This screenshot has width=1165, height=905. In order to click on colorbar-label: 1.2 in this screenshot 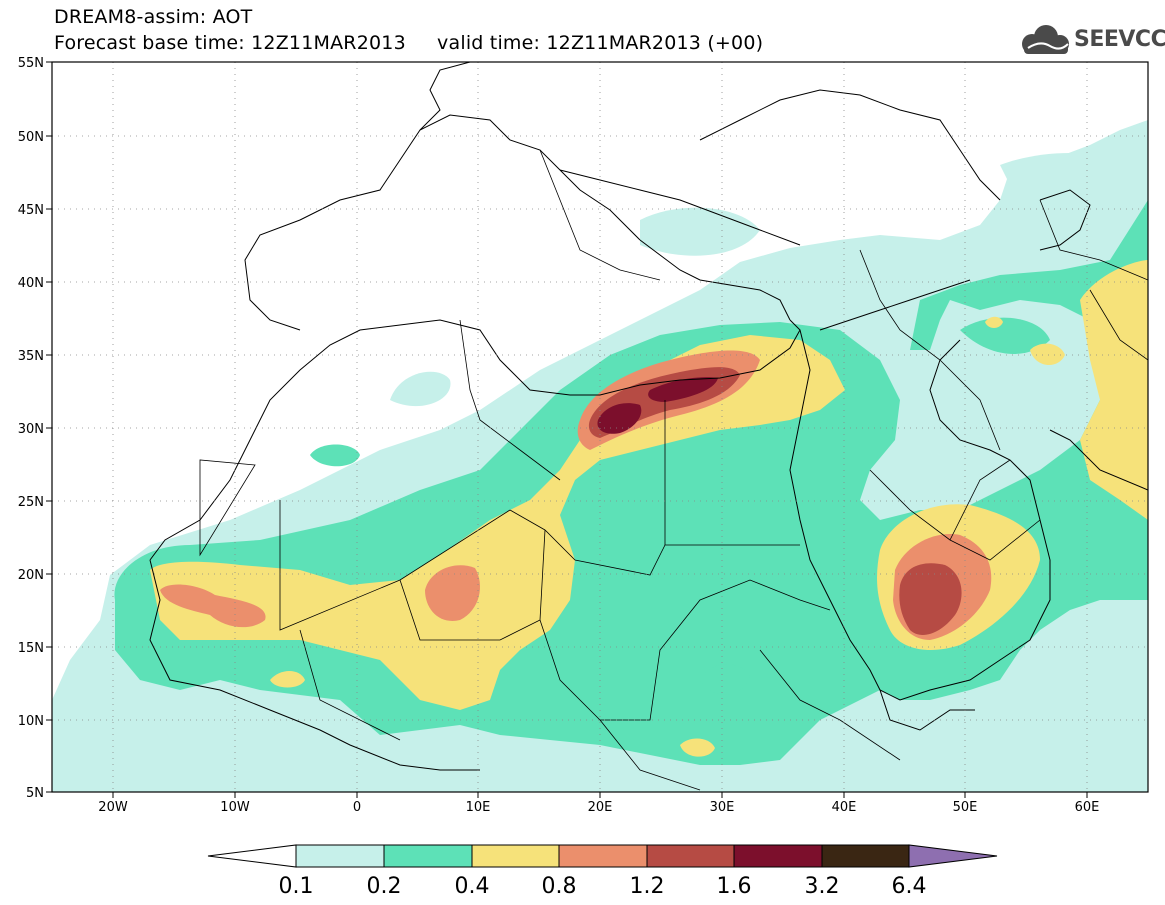, I will do `click(647, 886)`.